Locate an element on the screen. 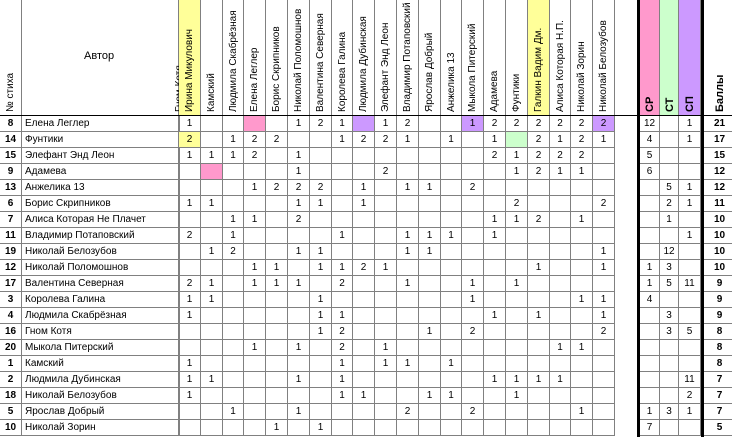 The width and height of the screenshot is (732, 437). extra-cell: 11 is located at coordinates (690, 380).